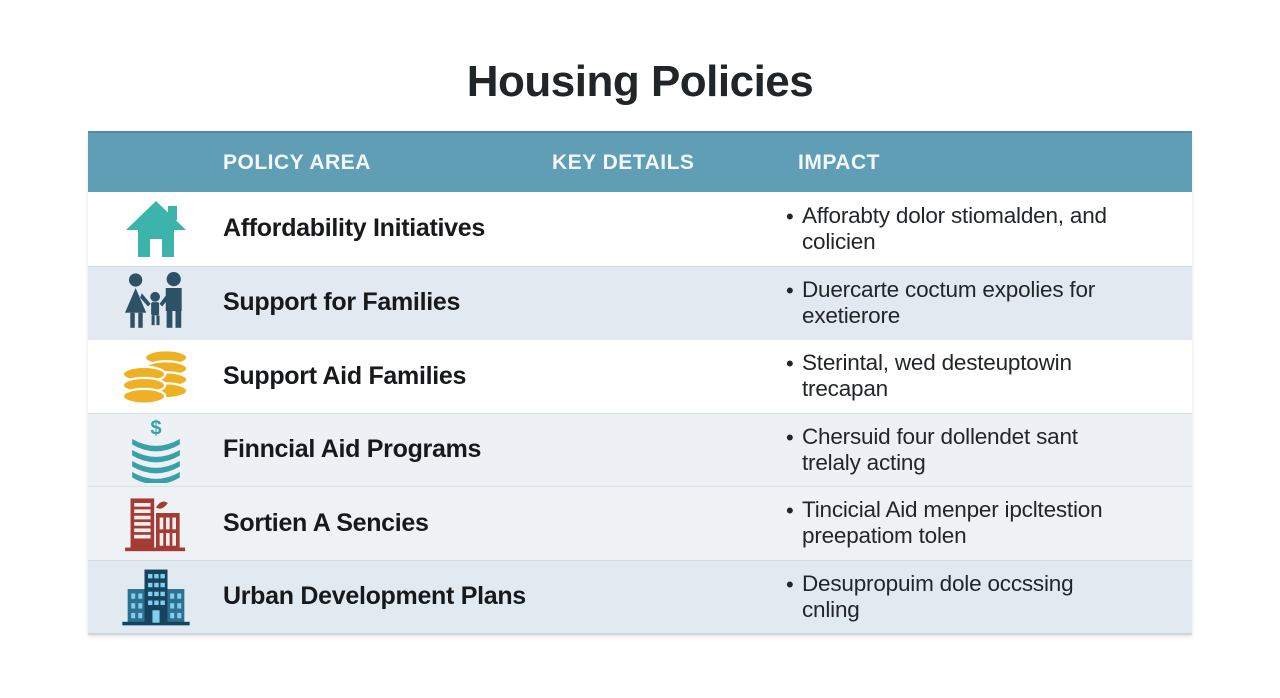 The image size is (1280, 698). I want to click on impact-cell: • Desupropuim dole occssing cnling, so click(989, 597).